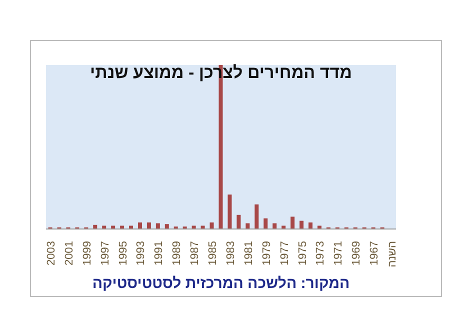 This screenshot has width=474, height=325. I want to click on x-tick-label: 1987, so click(195, 253).